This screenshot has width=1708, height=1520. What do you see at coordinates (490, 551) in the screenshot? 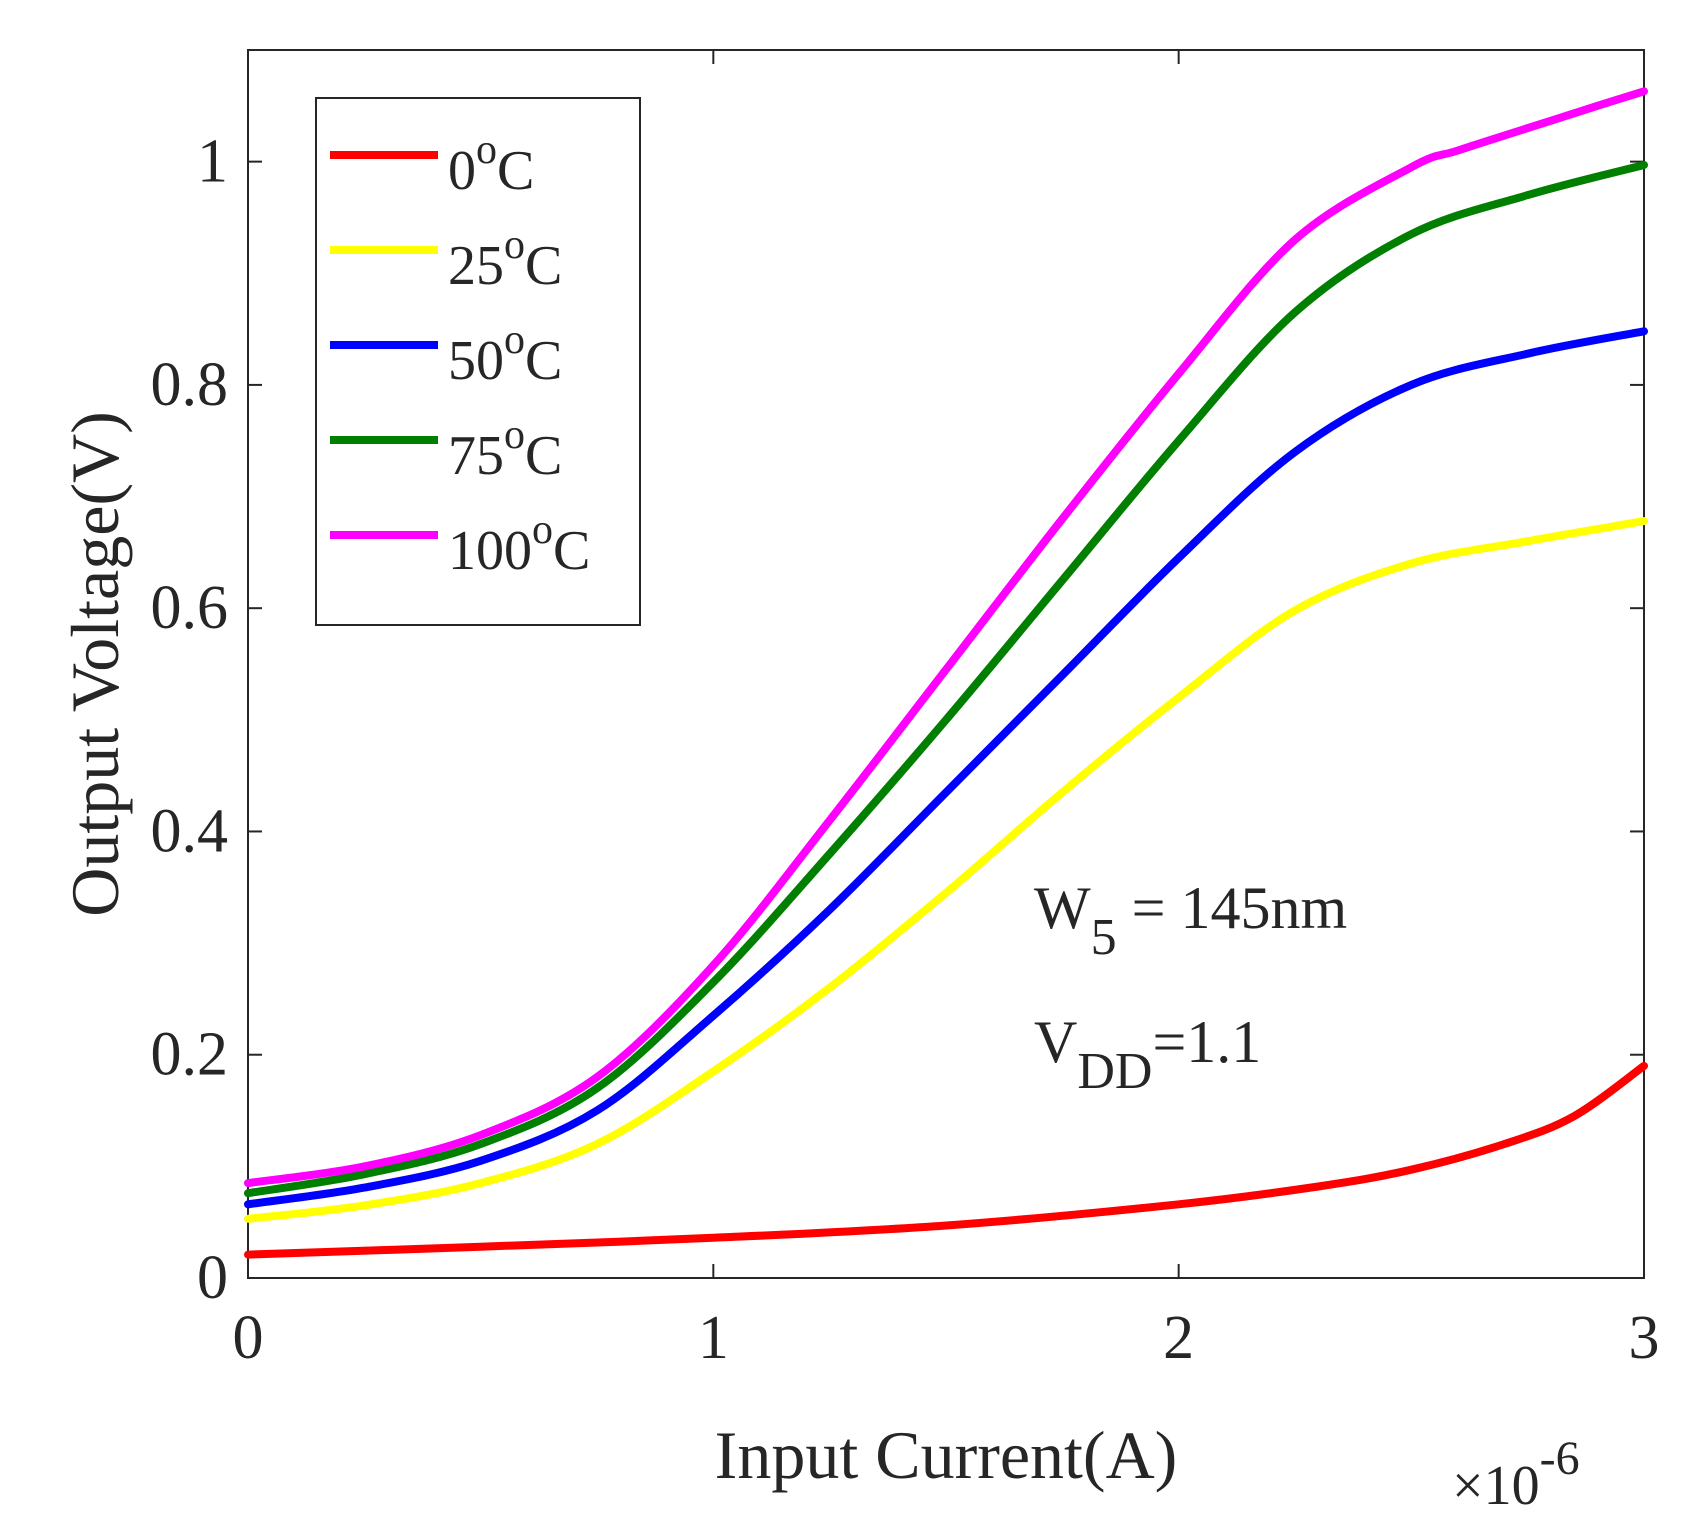
I see `legend-label-value: 100` at bounding box center [490, 551].